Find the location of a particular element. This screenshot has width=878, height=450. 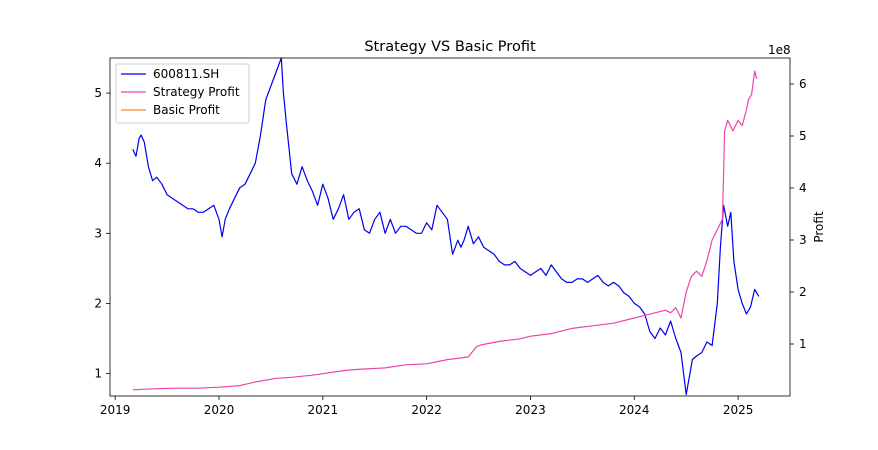

right-axis-multiplier: 1e8 is located at coordinates (779, 50).